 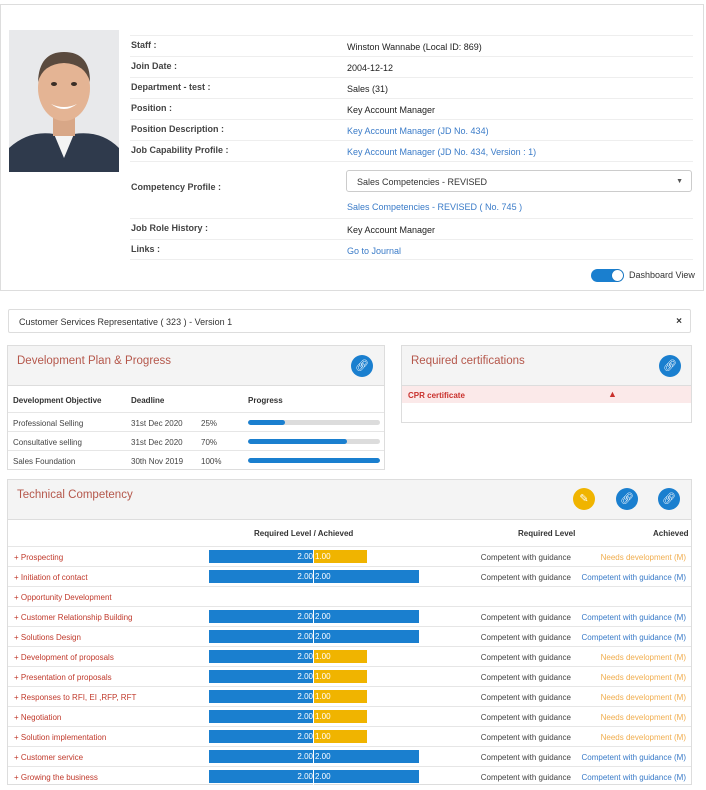 I want to click on competency-select-value: Sales Competencies - REVISED, so click(x=422, y=182).